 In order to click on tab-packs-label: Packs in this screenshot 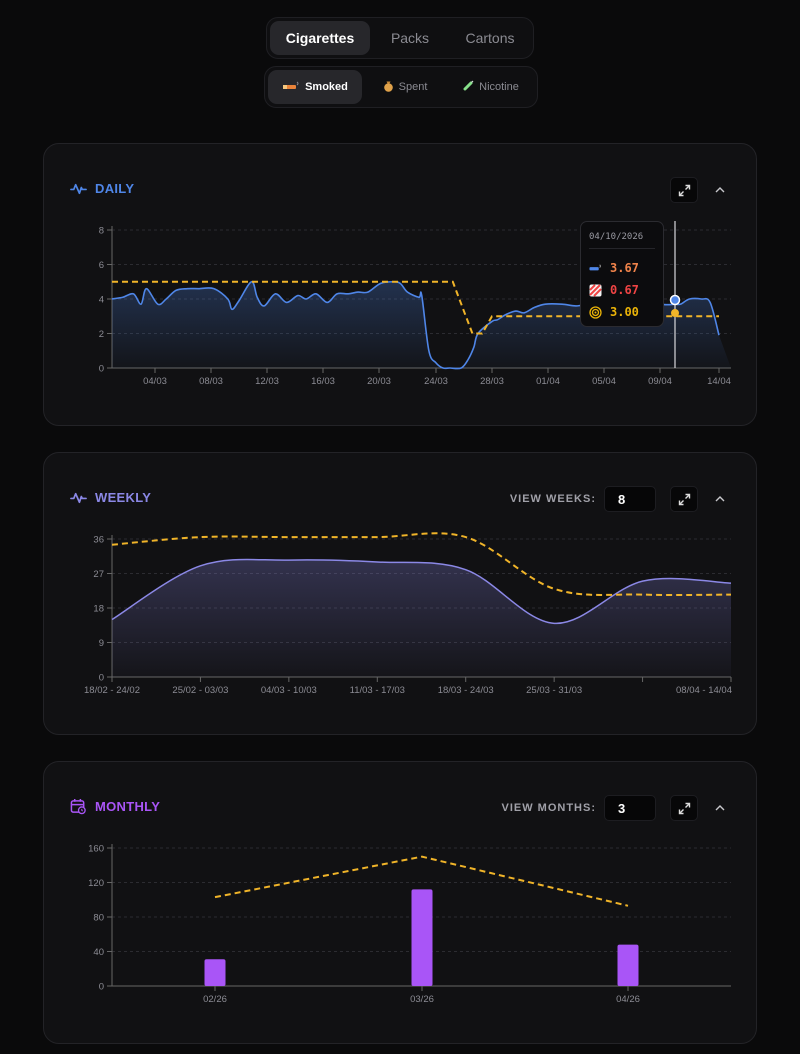, I will do `click(410, 38)`.